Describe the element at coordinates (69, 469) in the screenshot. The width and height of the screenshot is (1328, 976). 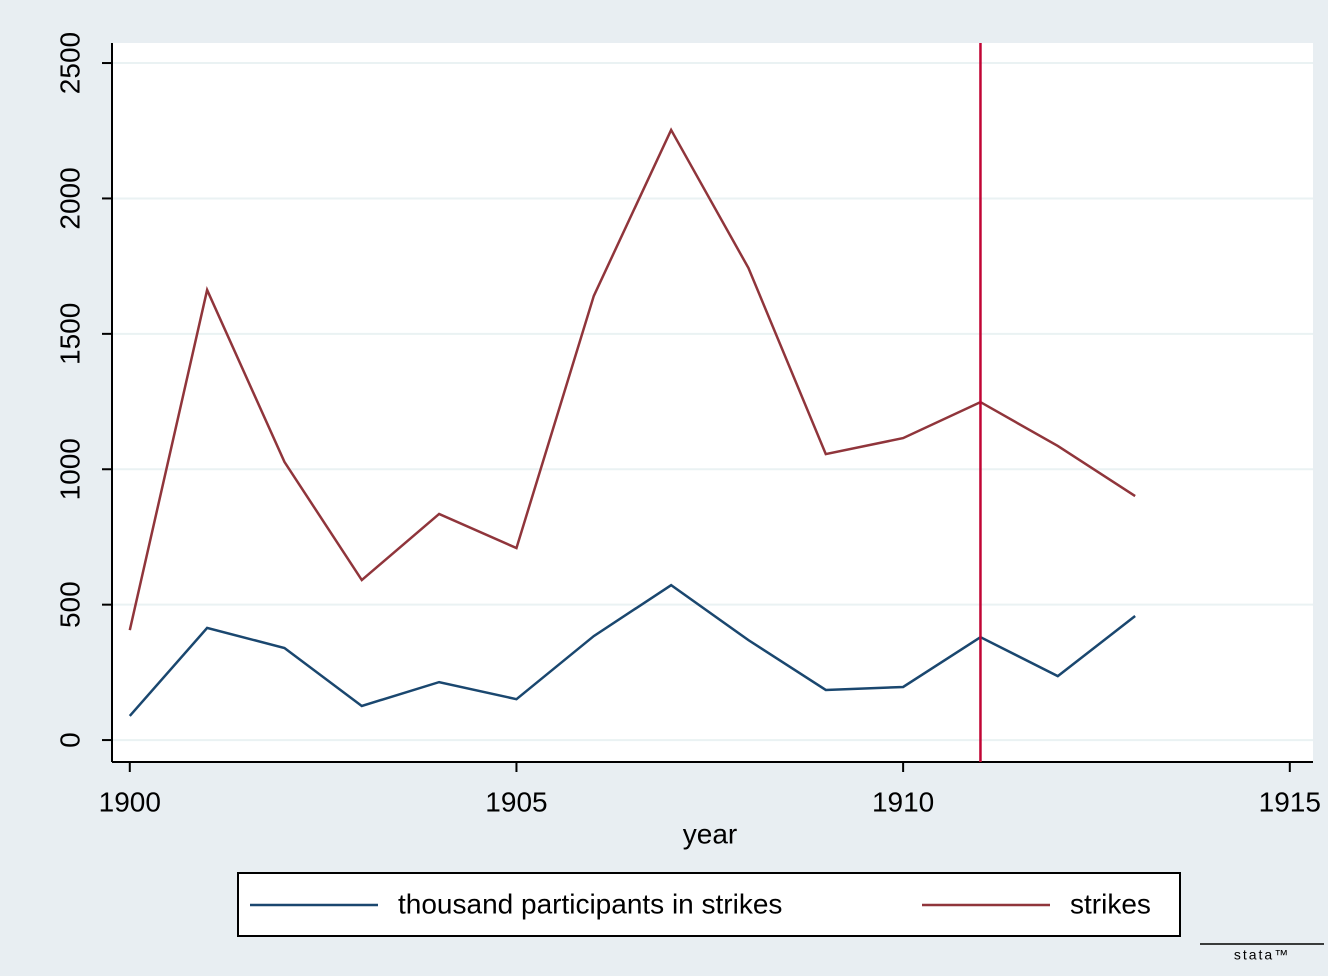
I see `y-tick-label: 1000` at that location.